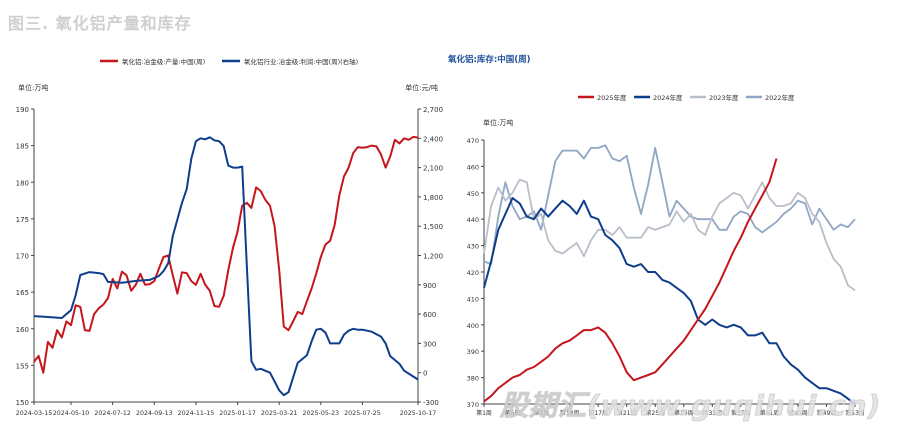 The image size is (903, 434). I want to click on left-chart-y-tick-label: 185, so click(22, 147).